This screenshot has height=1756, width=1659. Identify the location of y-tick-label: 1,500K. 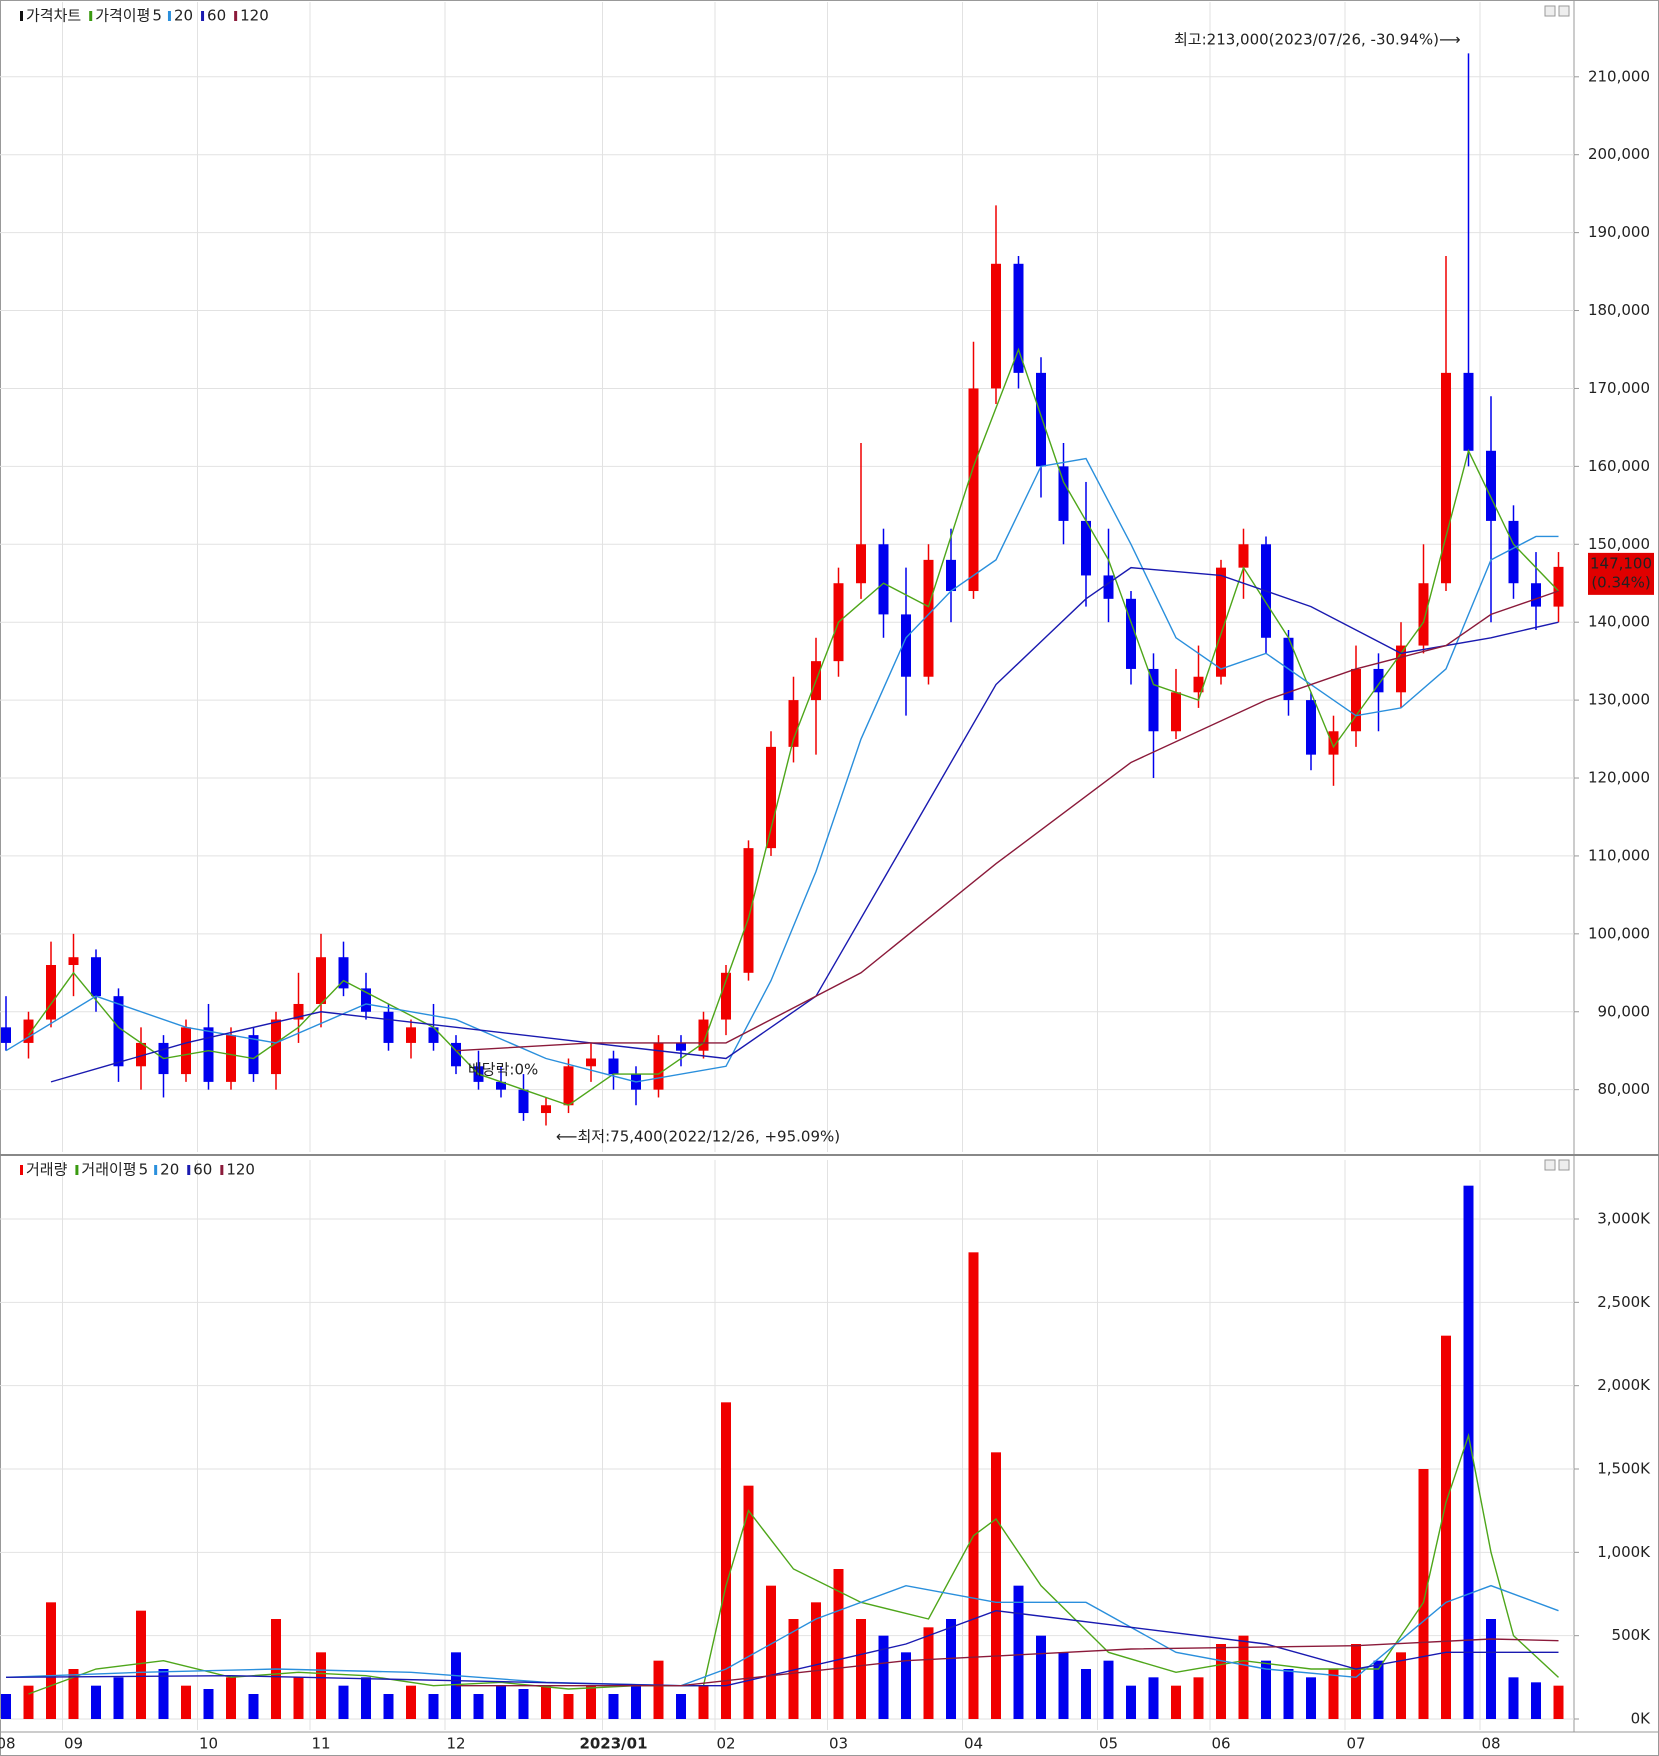
(1624, 1469).